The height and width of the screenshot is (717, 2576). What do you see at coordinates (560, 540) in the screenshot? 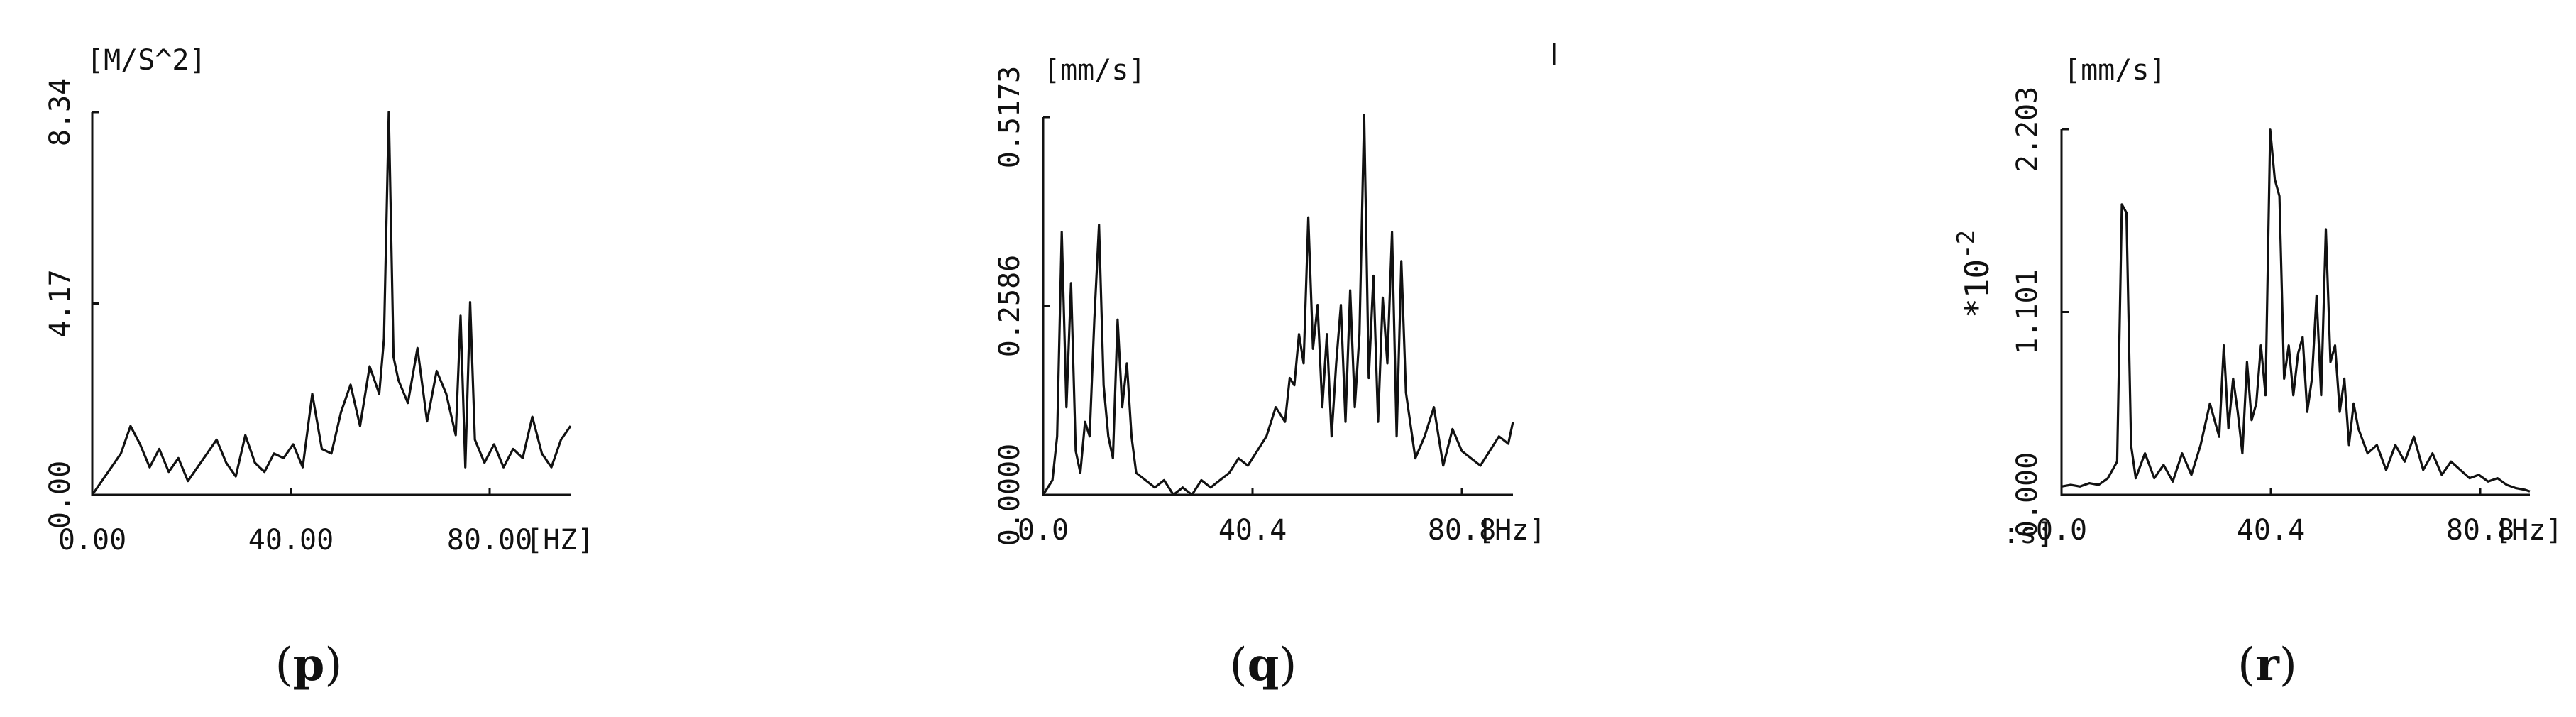
I see `panel-p-x-unit-label: [HZ]` at bounding box center [560, 540].